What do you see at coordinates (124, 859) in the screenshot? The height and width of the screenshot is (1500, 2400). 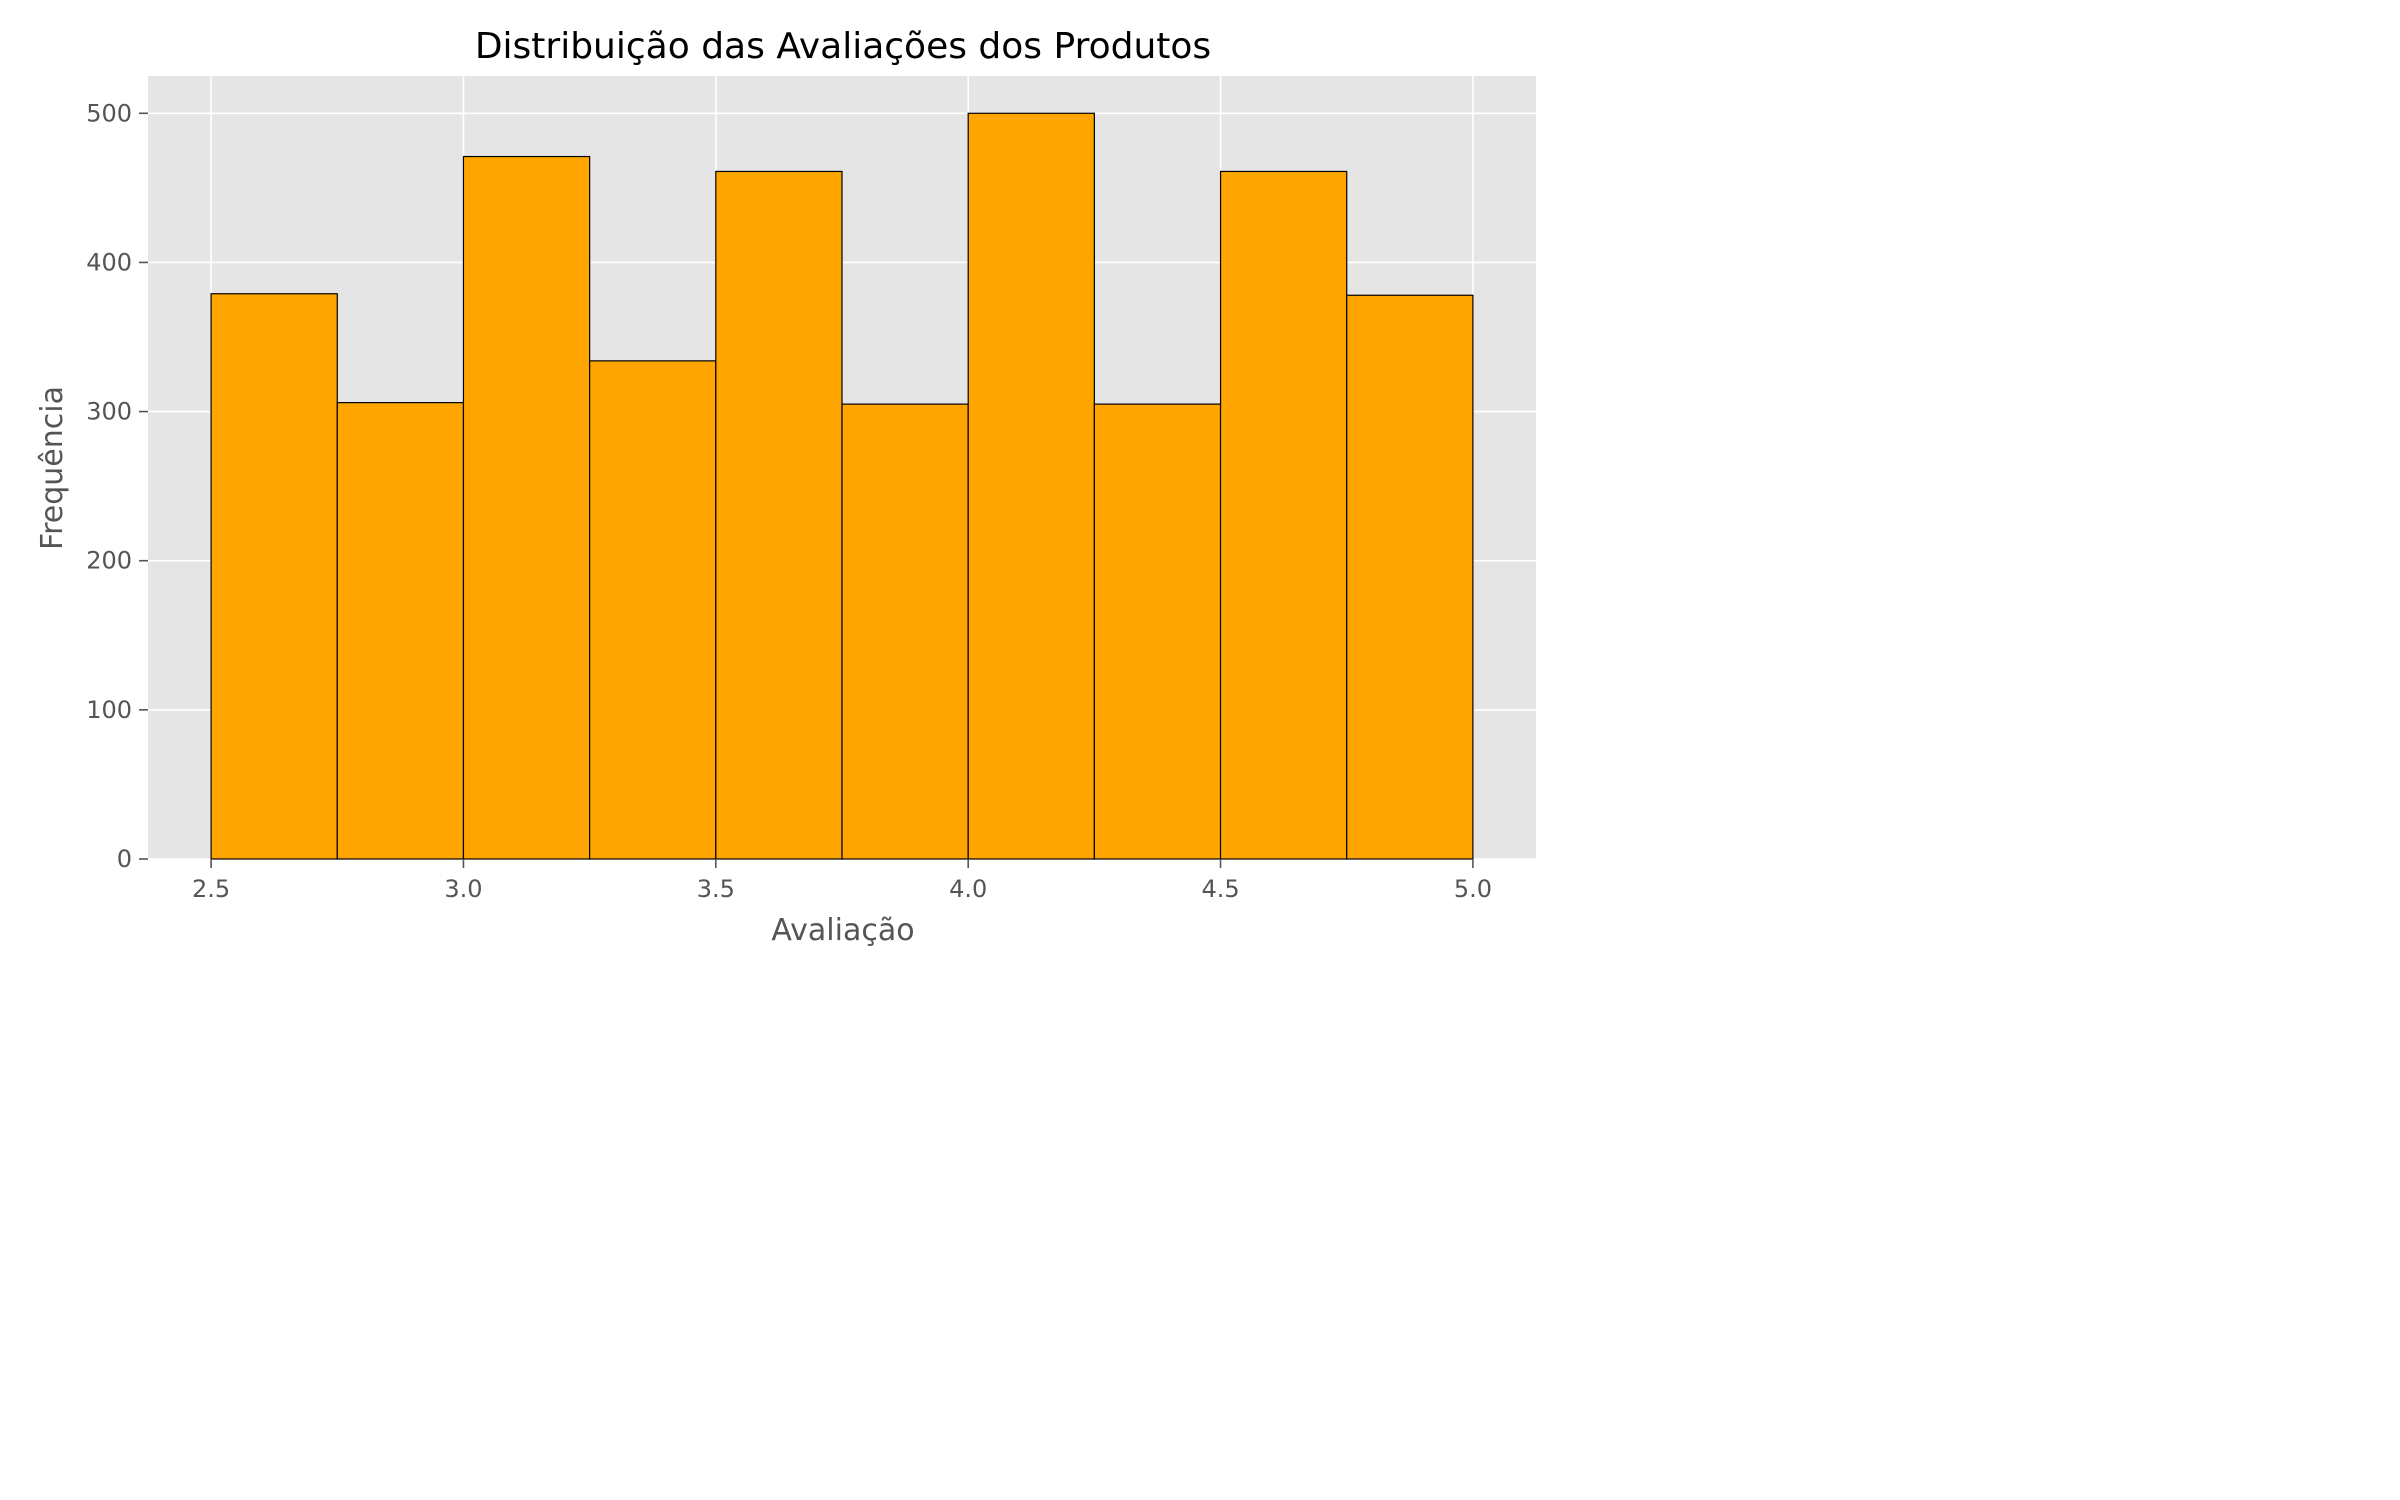 I see `y-tick-label: 0` at bounding box center [124, 859].